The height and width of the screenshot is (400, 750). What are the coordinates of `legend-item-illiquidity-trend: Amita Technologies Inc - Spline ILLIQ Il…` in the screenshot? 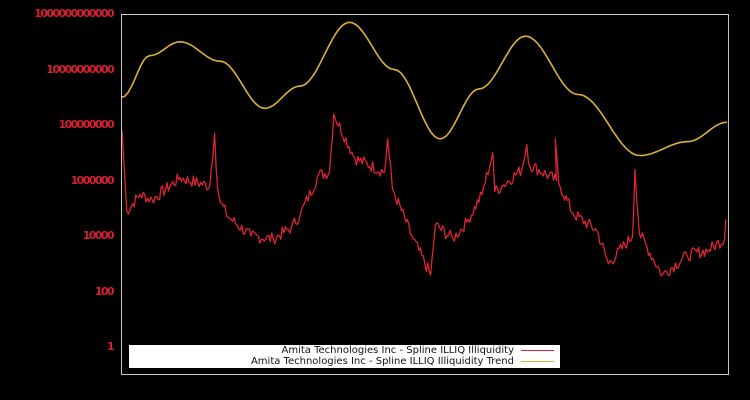 It's located at (402, 361).